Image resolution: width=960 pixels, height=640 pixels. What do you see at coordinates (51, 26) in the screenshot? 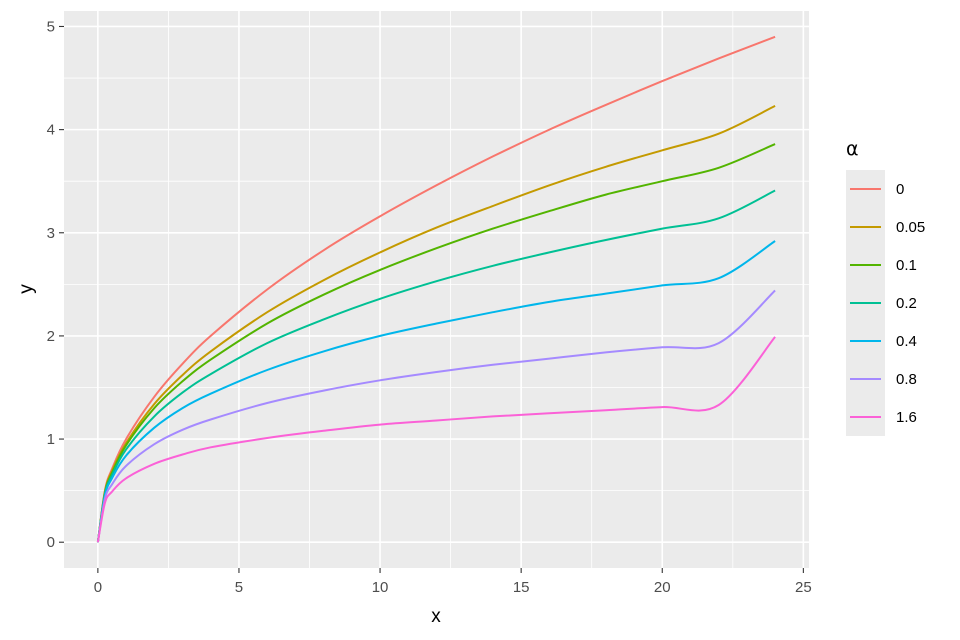
I see `y-tick-label: 5` at bounding box center [51, 26].